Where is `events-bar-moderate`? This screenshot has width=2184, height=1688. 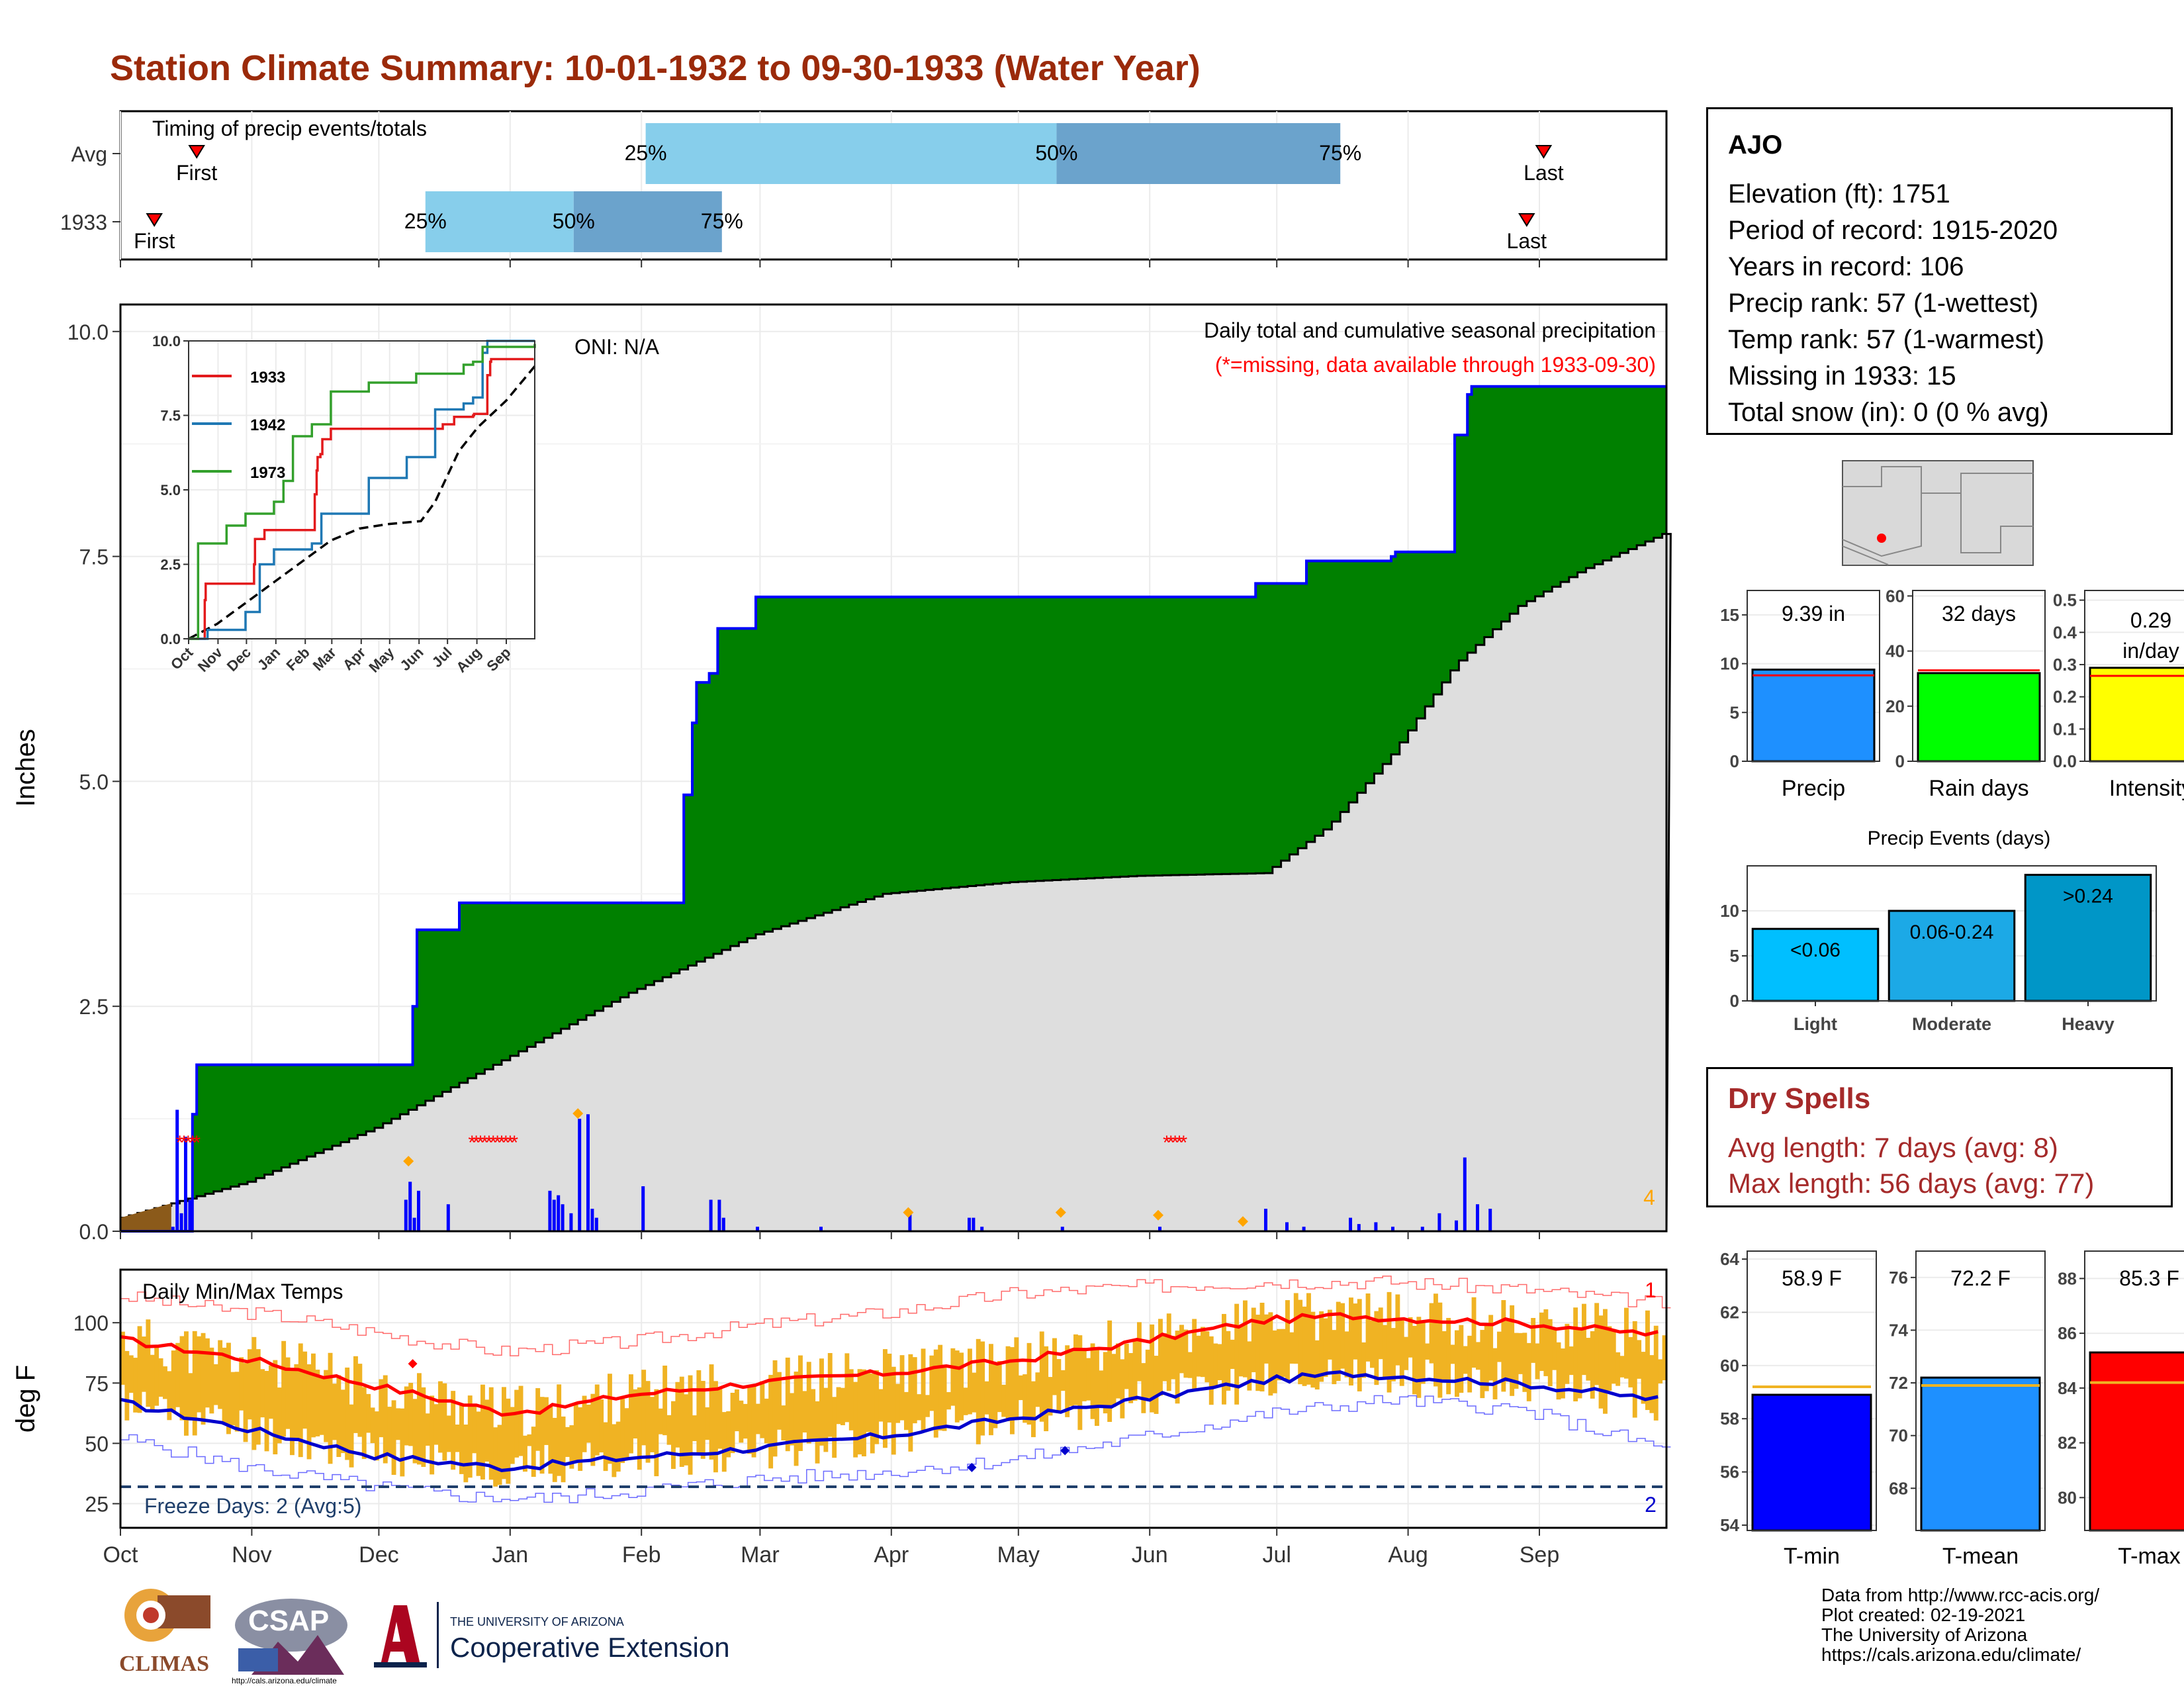 events-bar-moderate is located at coordinates (1952, 956).